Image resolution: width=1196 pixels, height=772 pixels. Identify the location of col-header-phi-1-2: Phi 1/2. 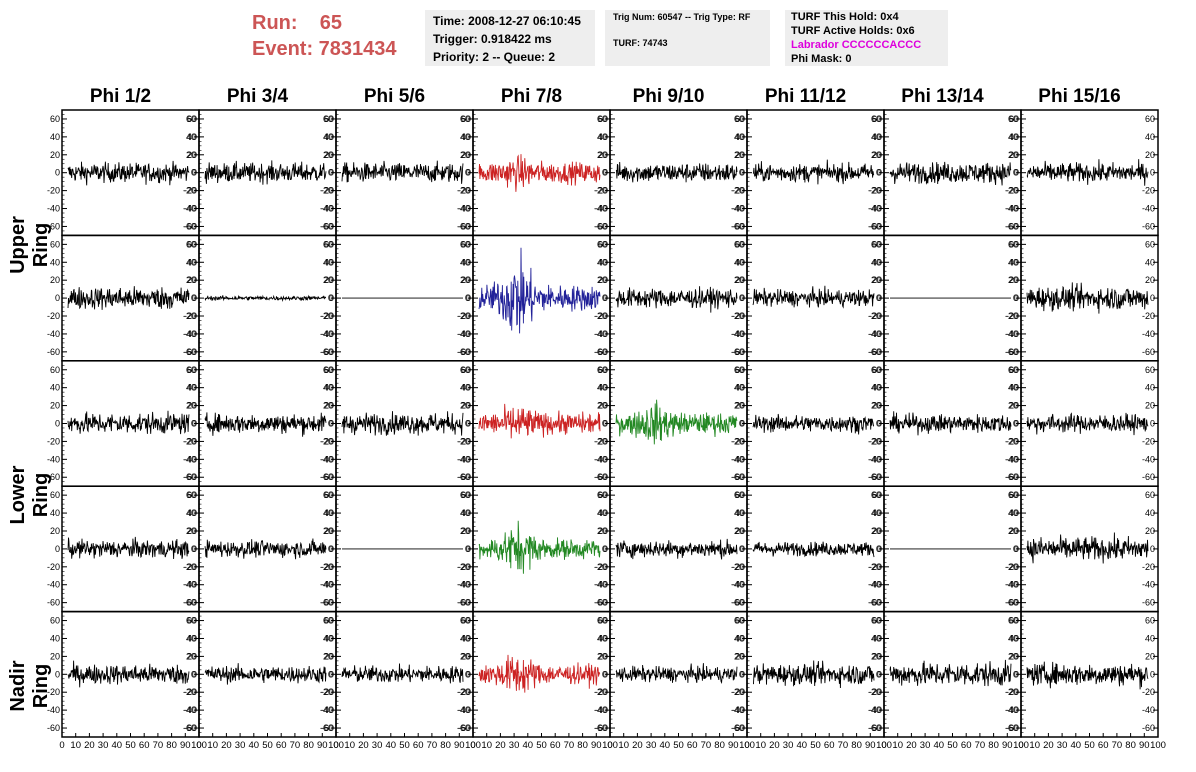
(120, 96).